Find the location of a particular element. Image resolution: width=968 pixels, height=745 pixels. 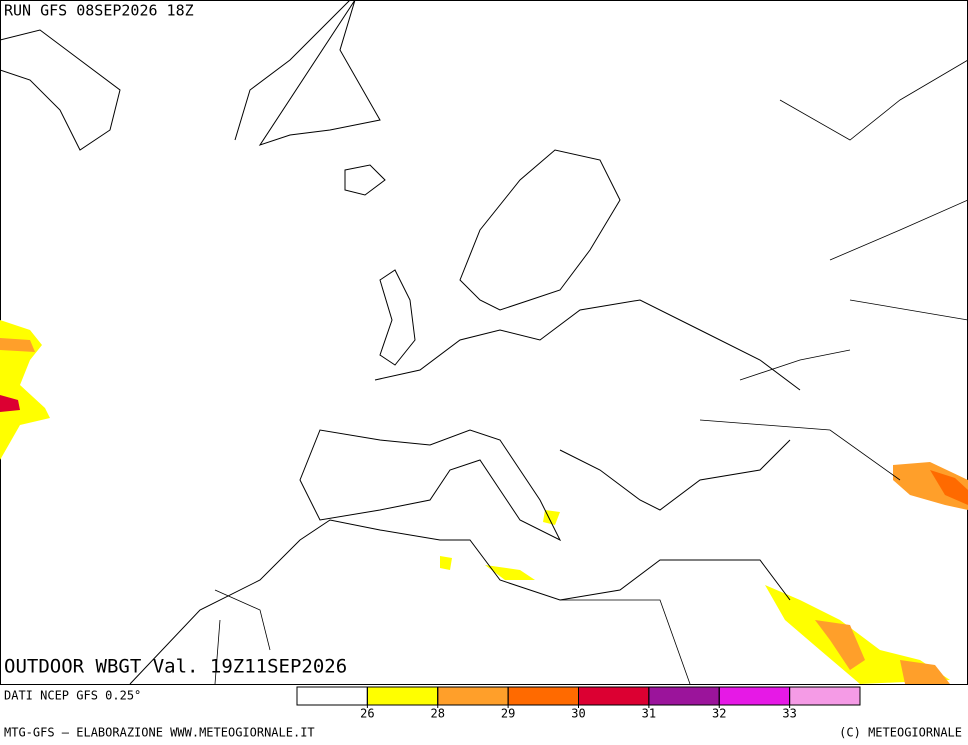

tick-label: 31 is located at coordinates (649, 714).